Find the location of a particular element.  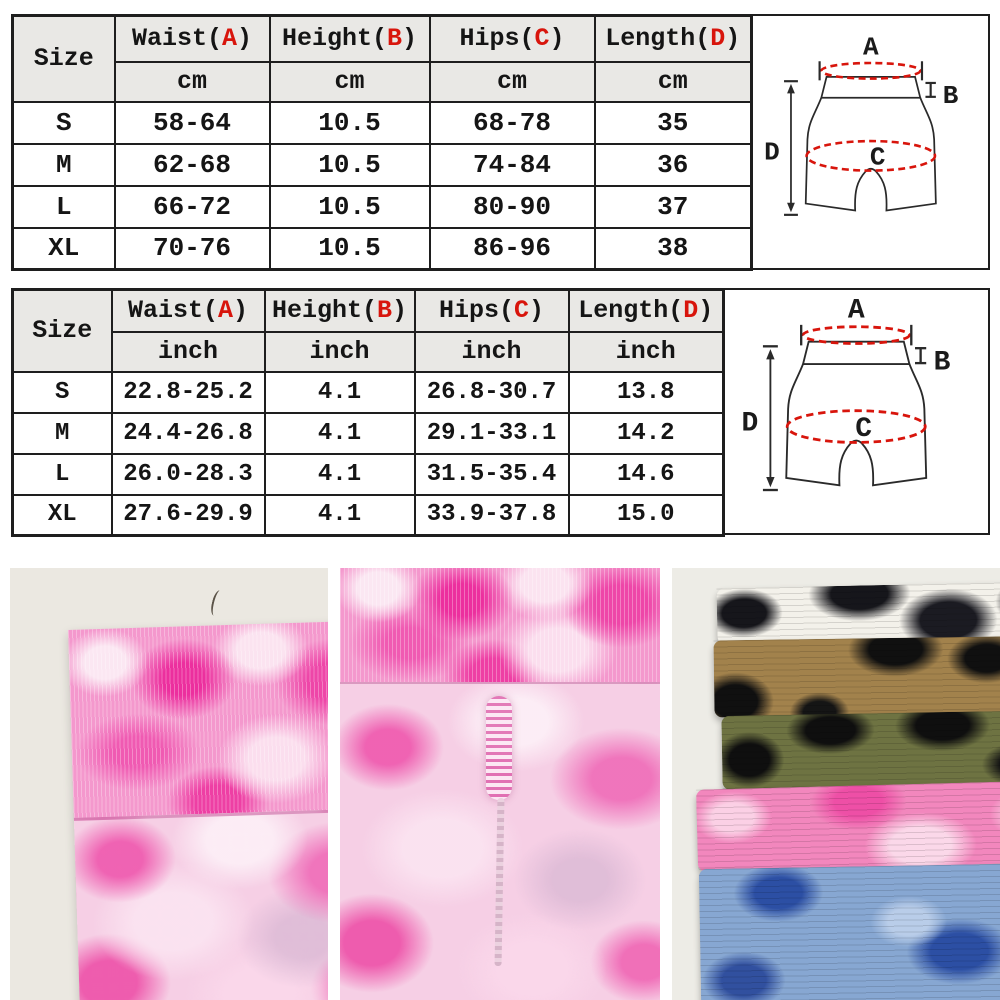

value-cell: 80-90 is located at coordinates (512, 206).